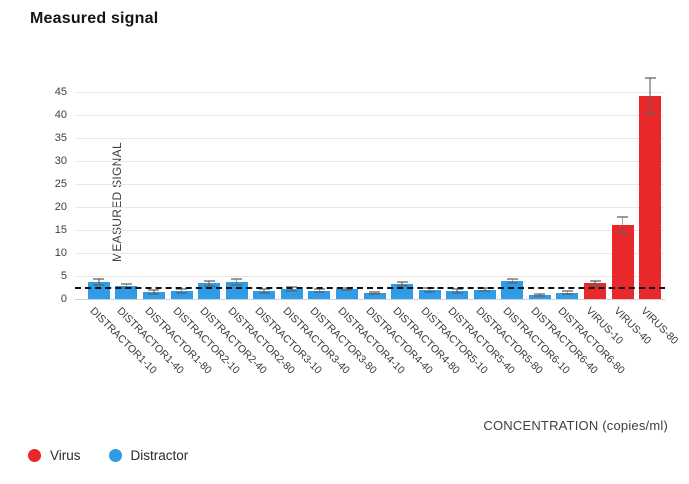 The width and height of the screenshot is (689, 484). Describe the element at coordinates (34, 455) in the screenshot. I see `virus-swatch-icon` at that location.